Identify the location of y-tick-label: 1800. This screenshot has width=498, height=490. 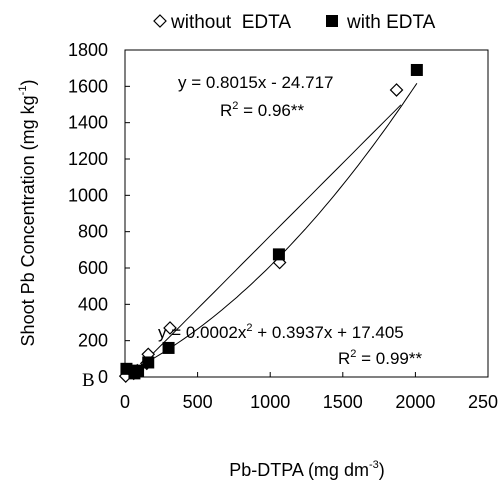
(88, 50).